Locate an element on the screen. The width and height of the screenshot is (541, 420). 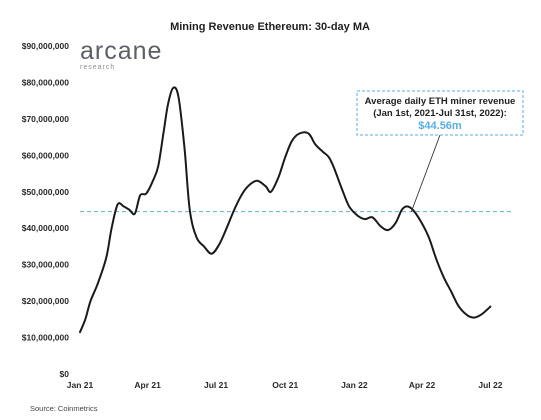
y-tick-label: $80,000,000 is located at coordinates (46, 82).